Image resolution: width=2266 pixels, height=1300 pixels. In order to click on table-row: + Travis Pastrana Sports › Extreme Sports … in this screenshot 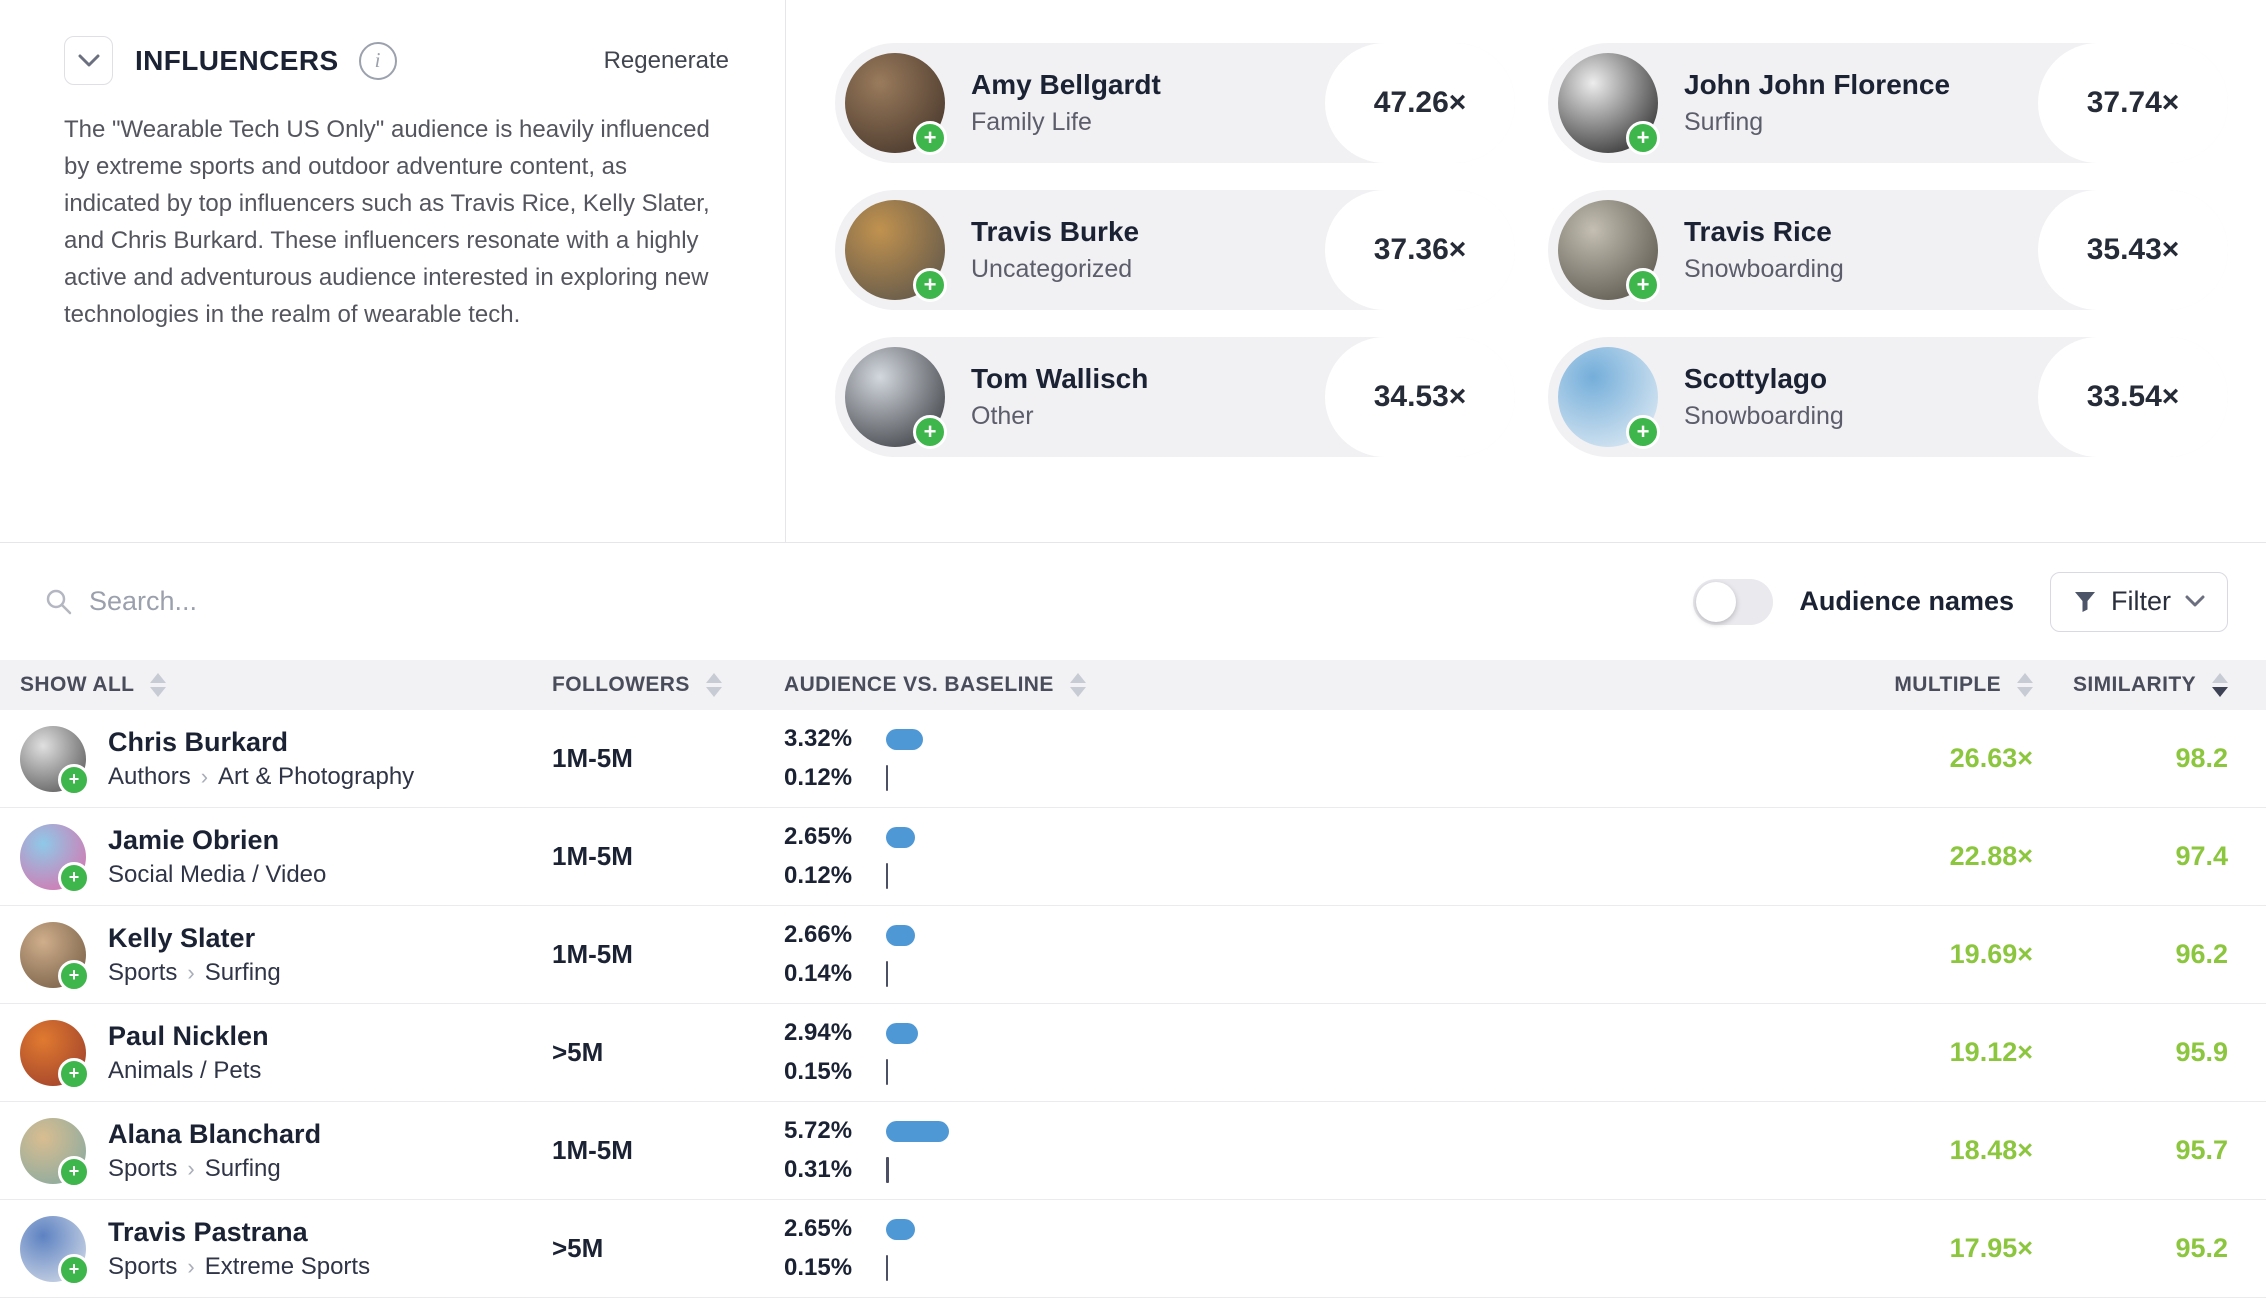, I will do `click(1133, 1249)`.